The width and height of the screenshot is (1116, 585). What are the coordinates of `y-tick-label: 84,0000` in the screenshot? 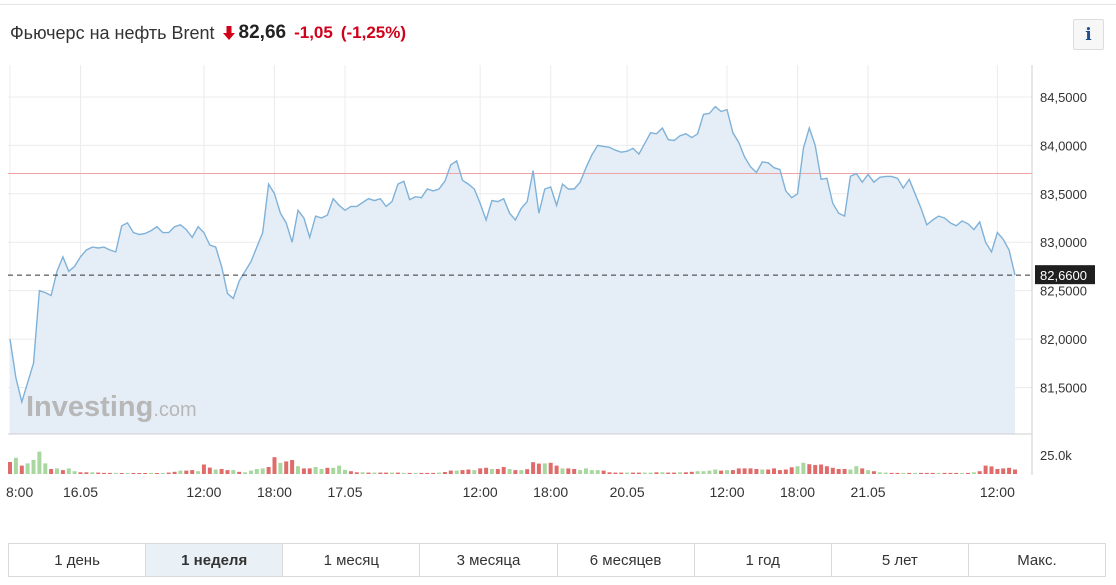 It's located at (1063, 145).